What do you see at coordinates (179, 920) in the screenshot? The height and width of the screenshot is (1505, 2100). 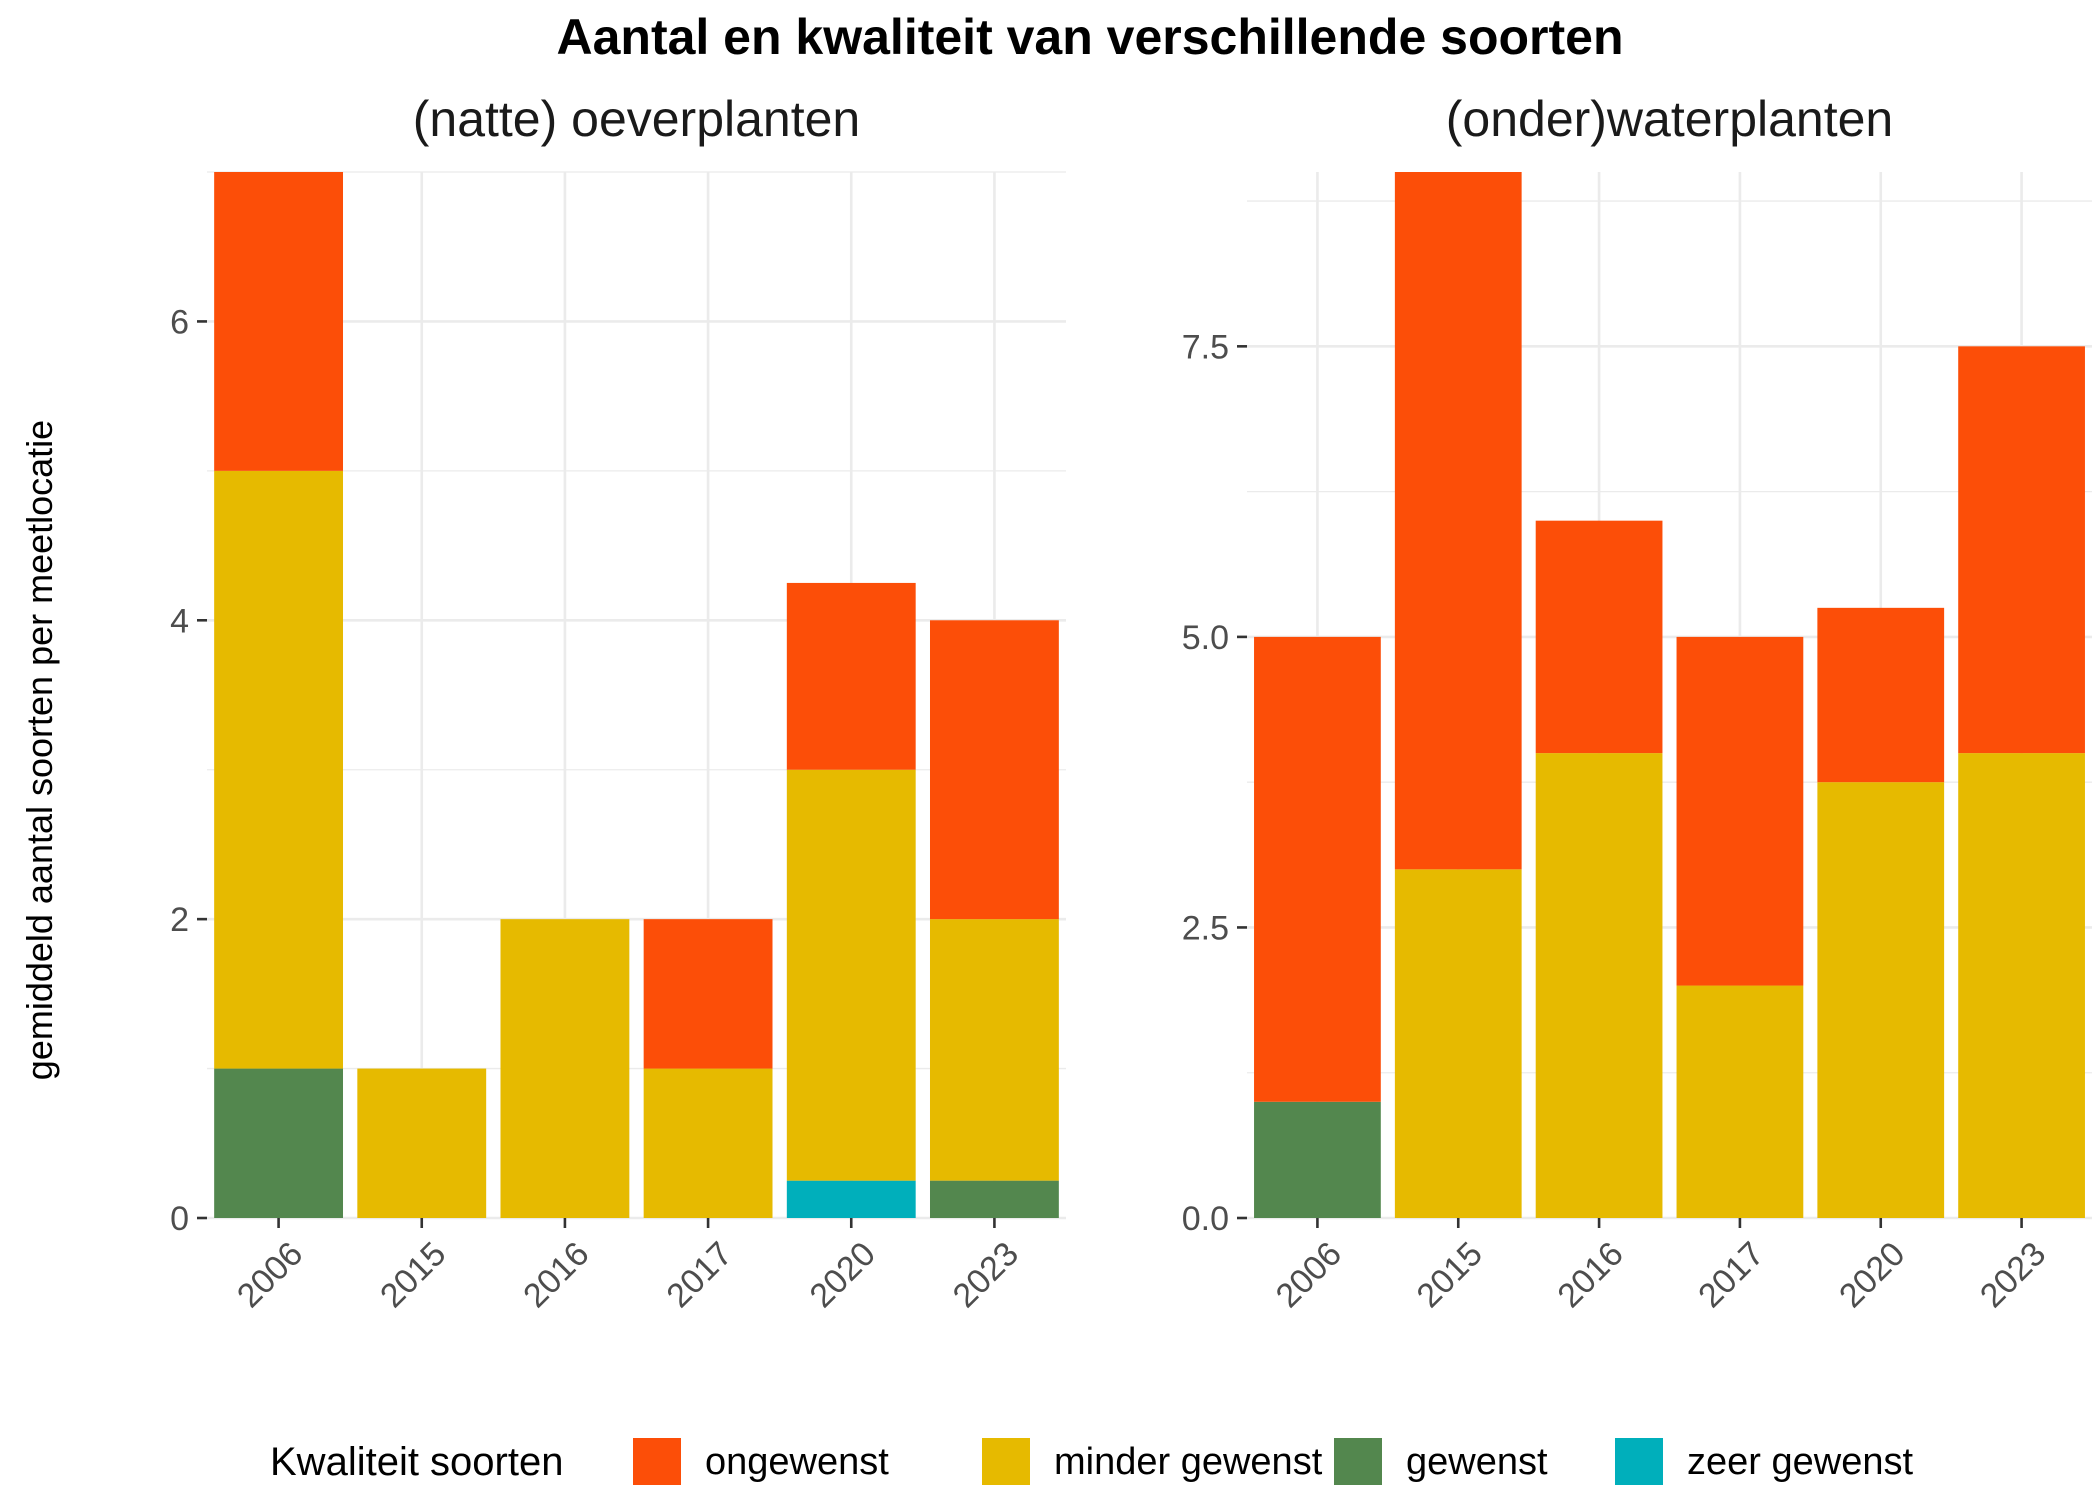 I see `y-tick-label: 2` at bounding box center [179, 920].